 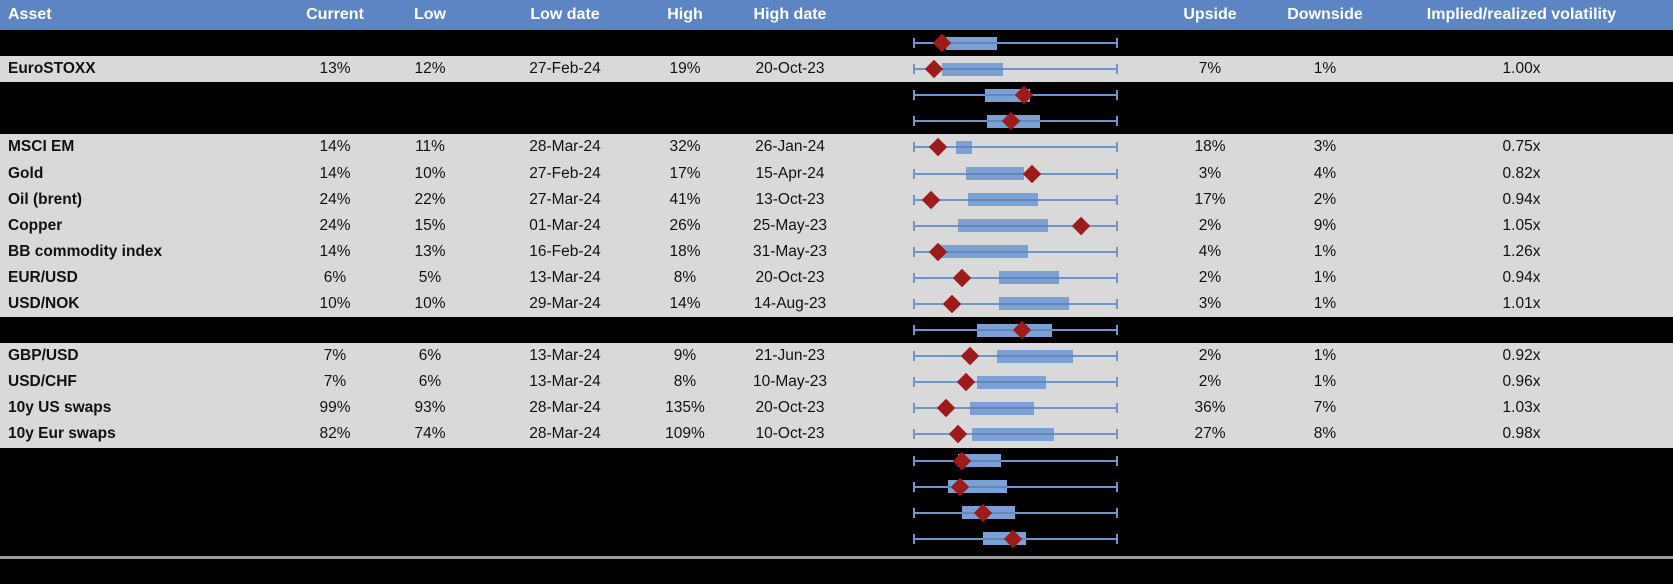 I want to click on cell-current: 99%, so click(x=335, y=408).